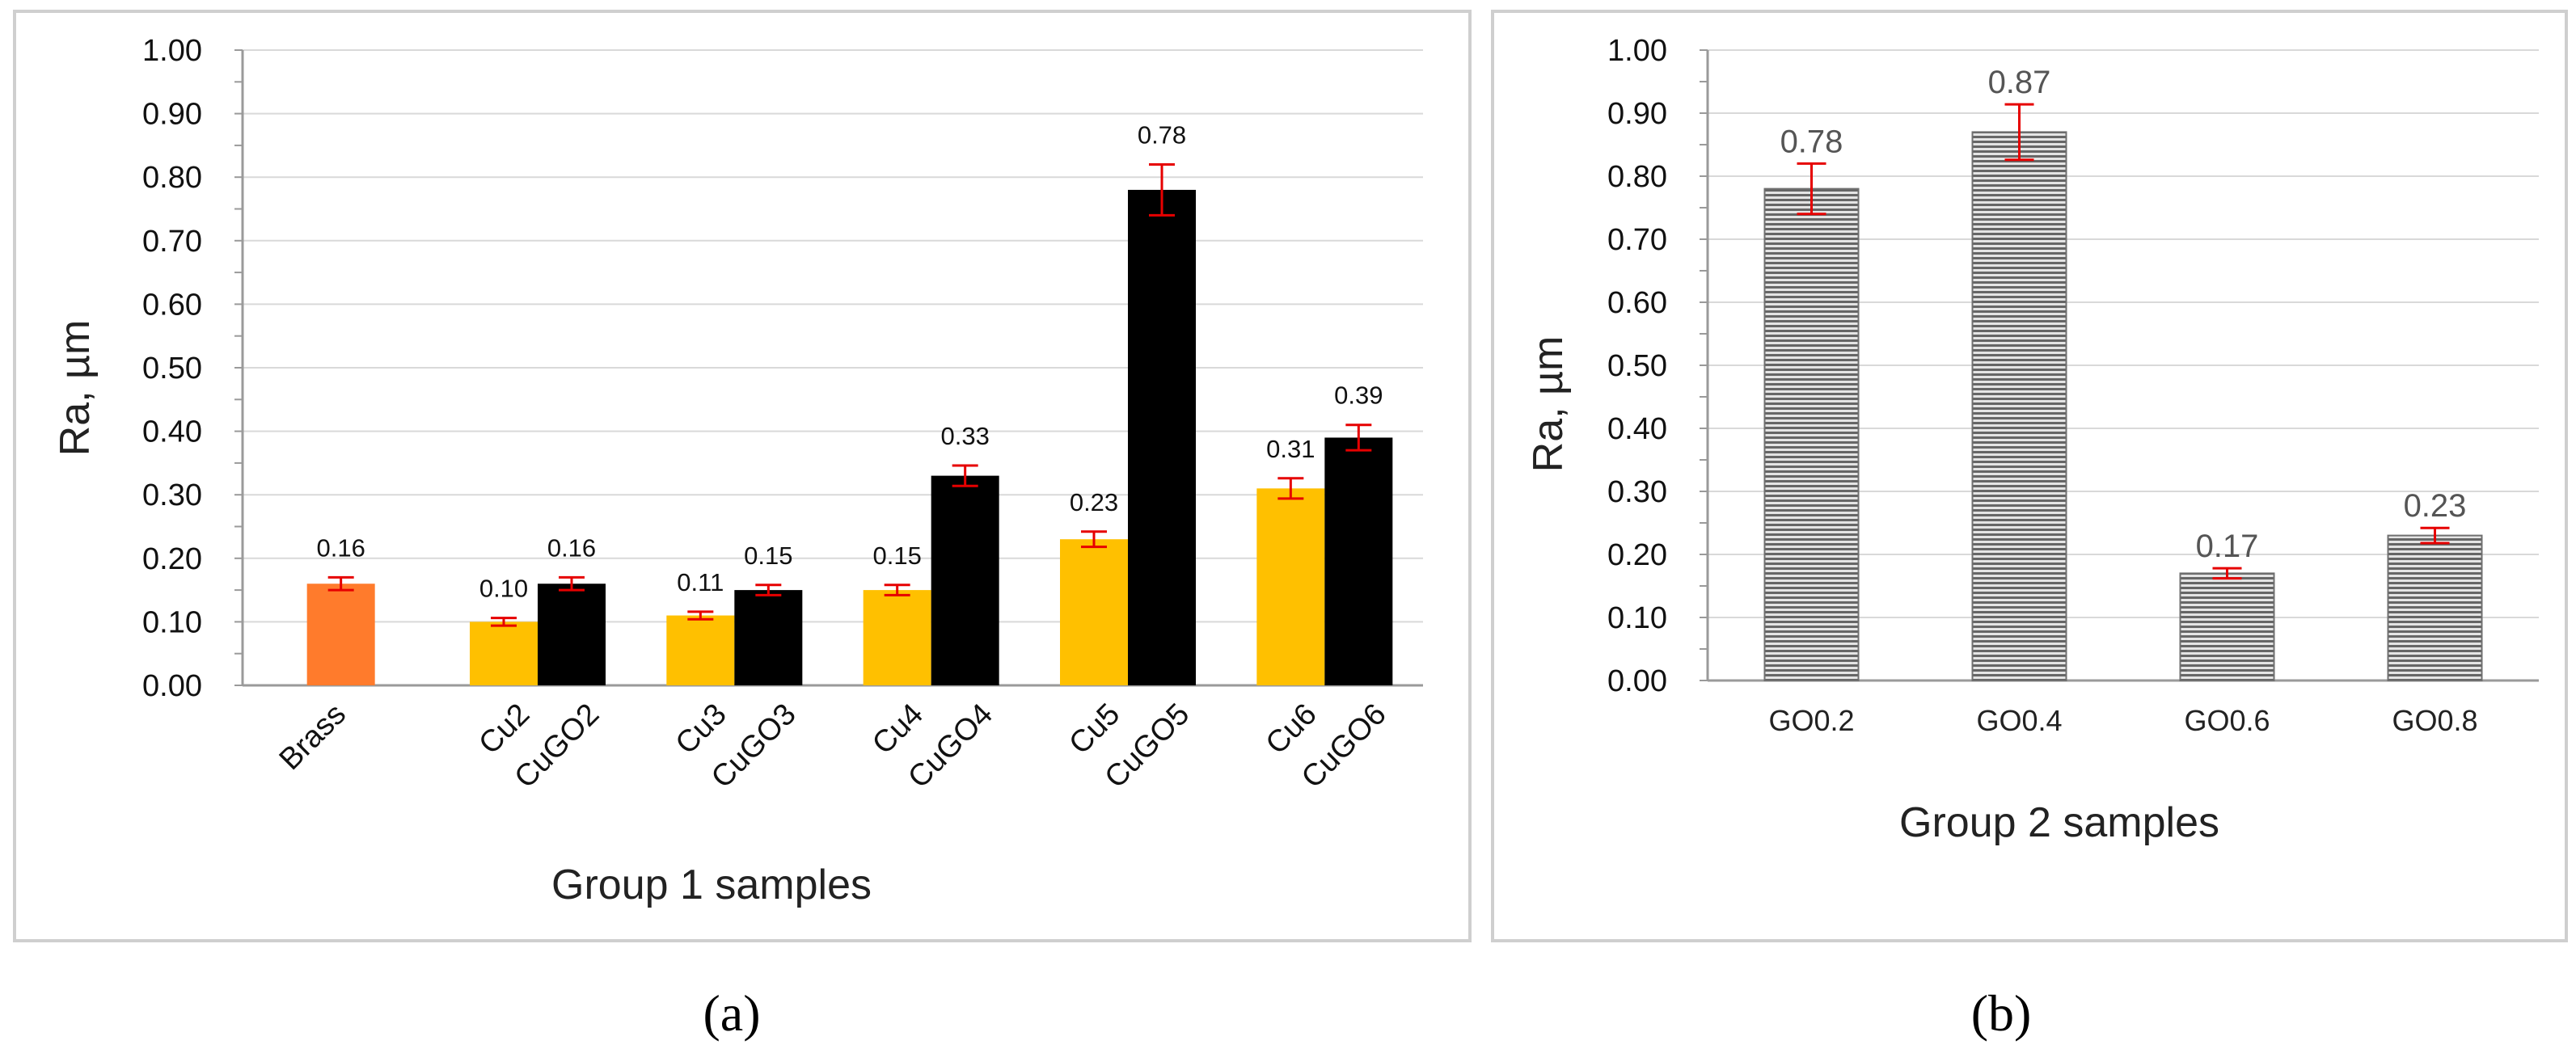 The image size is (2576, 1045). Describe the element at coordinates (1548, 404) in the screenshot. I see `panel-b-y-axis-title: Ra, µm` at that location.